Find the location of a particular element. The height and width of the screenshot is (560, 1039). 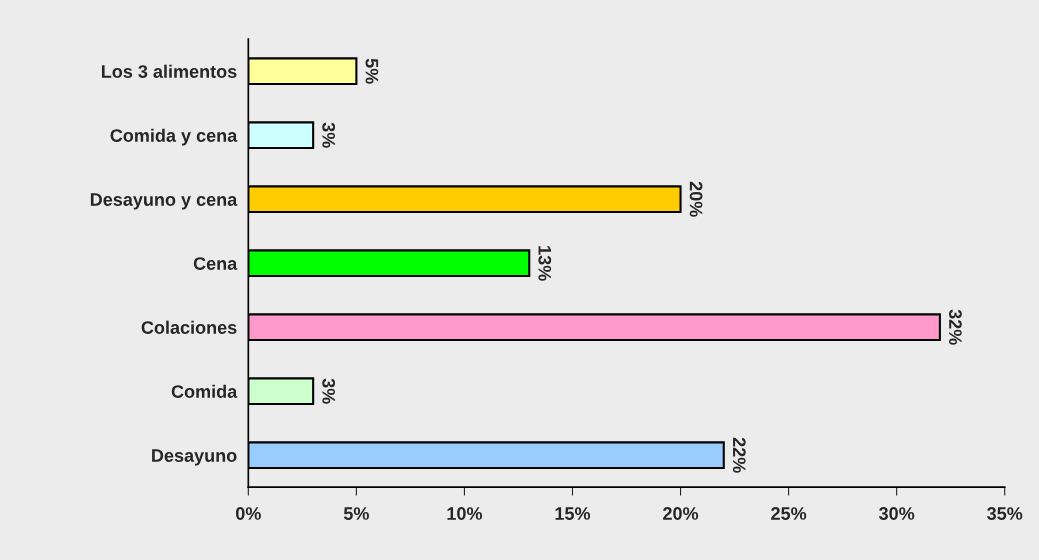

y-tick-label: Los 3 alimentos is located at coordinates (169, 71).